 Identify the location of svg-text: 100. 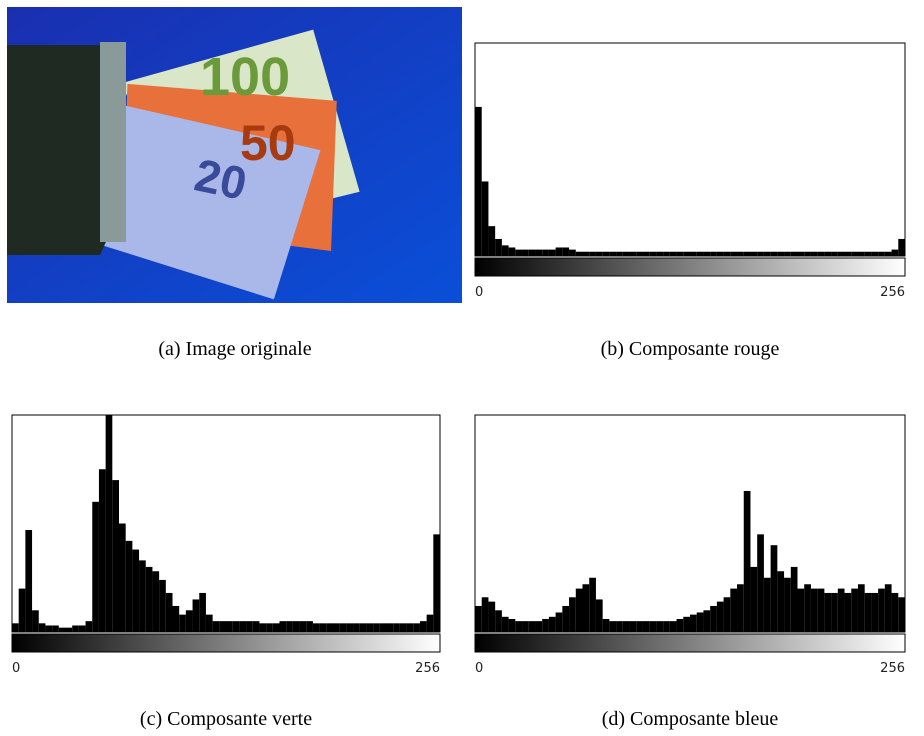
(245, 77).